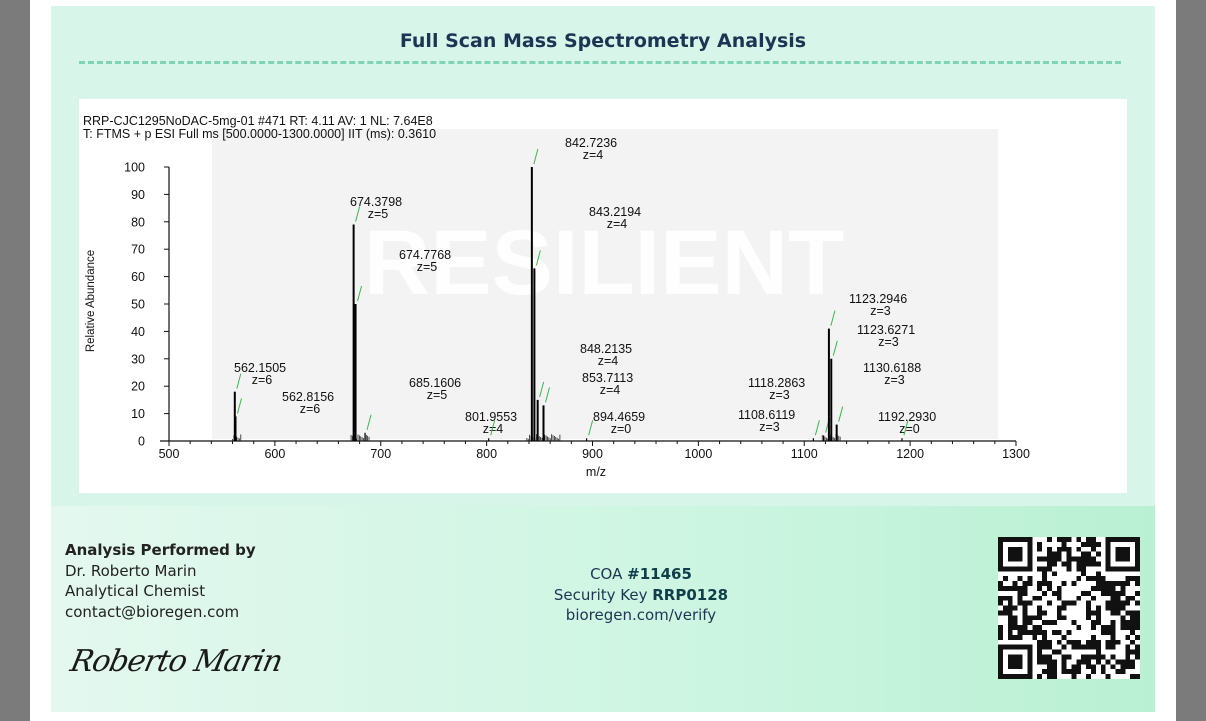 This screenshot has width=1206, height=721. What do you see at coordinates (776, 383) in the screenshot?
I see `peak-mz-label: 1118.2863` at bounding box center [776, 383].